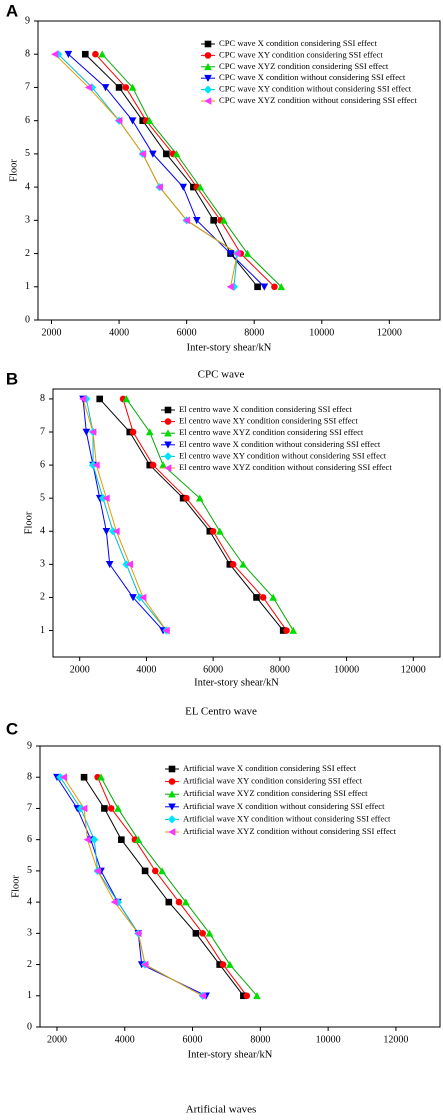  Describe the element at coordinates (12, 10) in the screenshot. I see `panel-label: A` at that location.